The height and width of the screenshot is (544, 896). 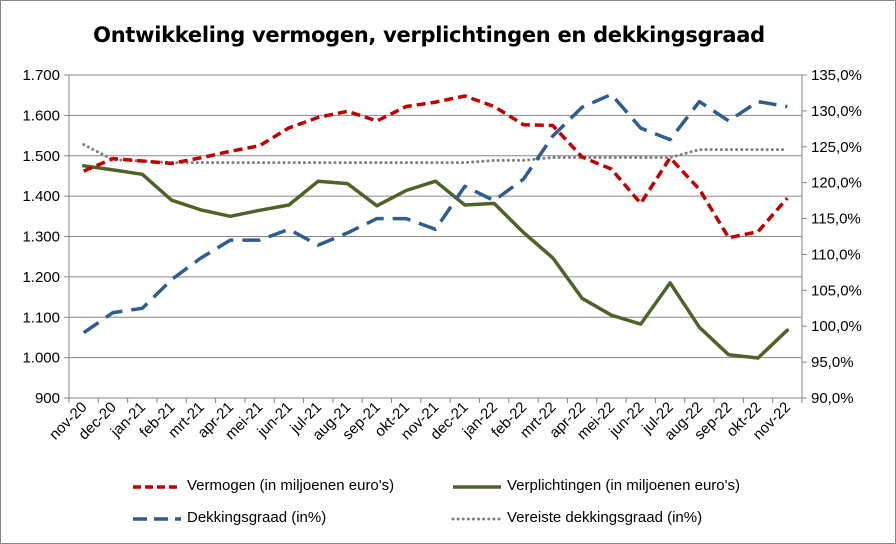 I want to click on y-left-tick-label: 1.300, so click(x=41, y=237).